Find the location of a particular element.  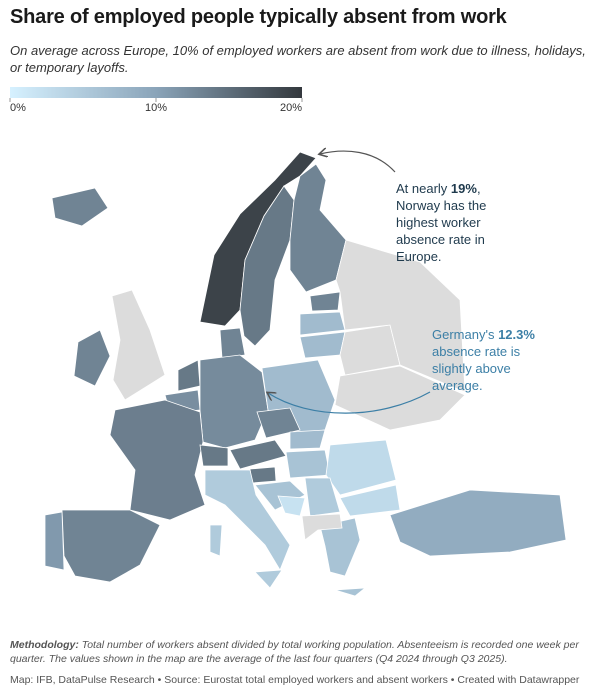

legend-label: 20% is located at coordinates (291, 108).